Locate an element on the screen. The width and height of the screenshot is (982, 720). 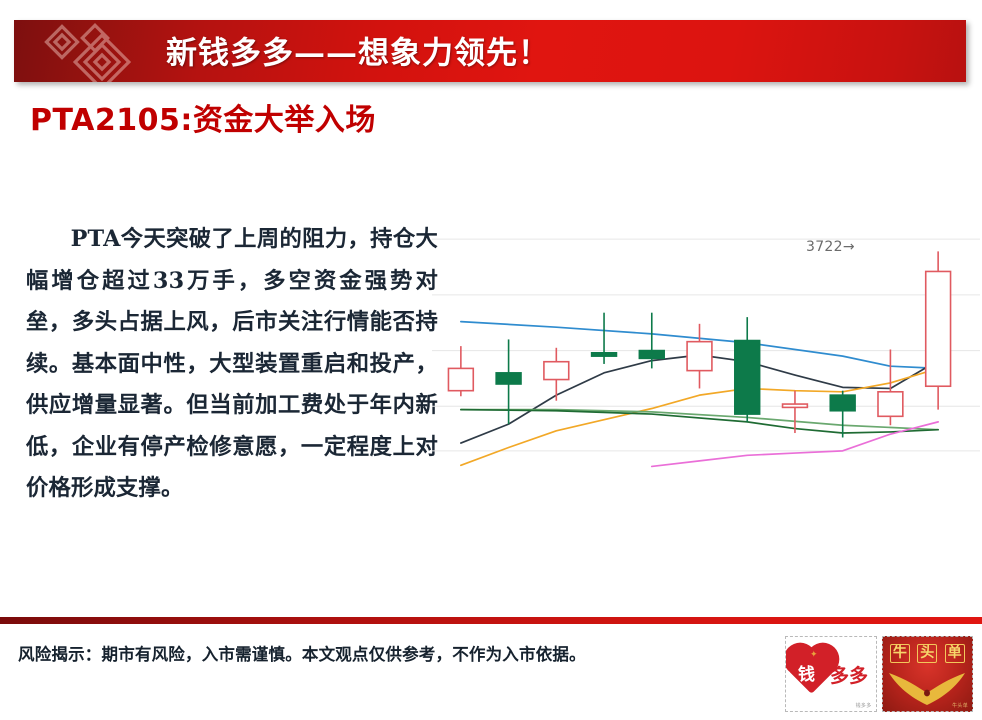
diamond-lattice-emblem is located at coordinates (88, 52).